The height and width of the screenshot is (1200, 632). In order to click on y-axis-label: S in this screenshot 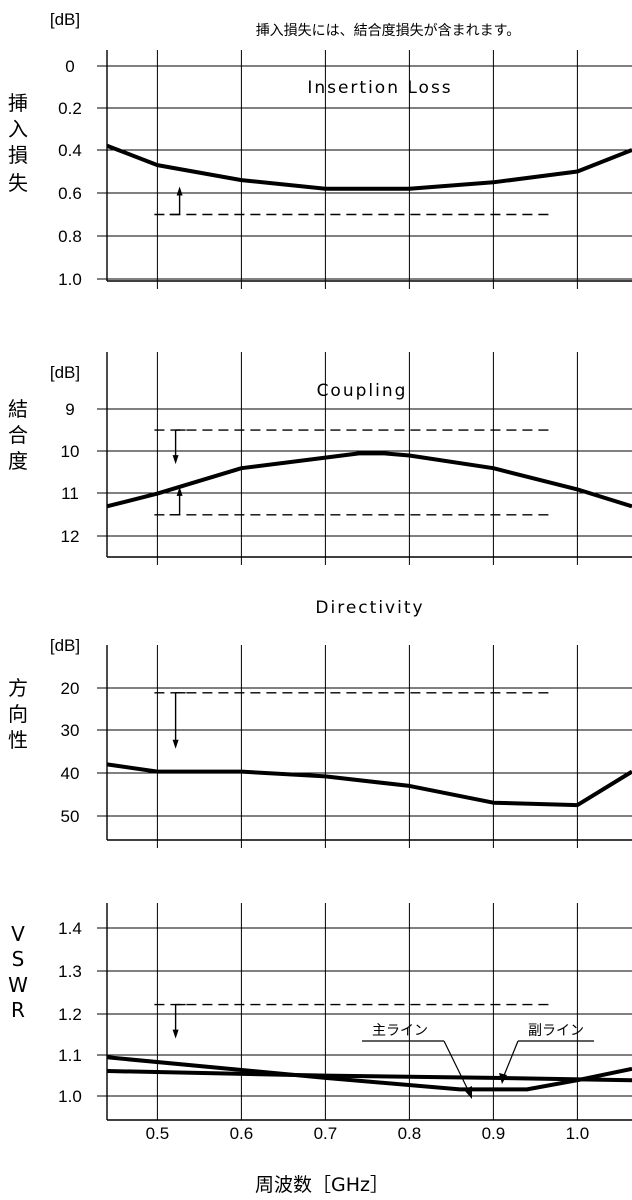, I will do `click(18, 959)`.